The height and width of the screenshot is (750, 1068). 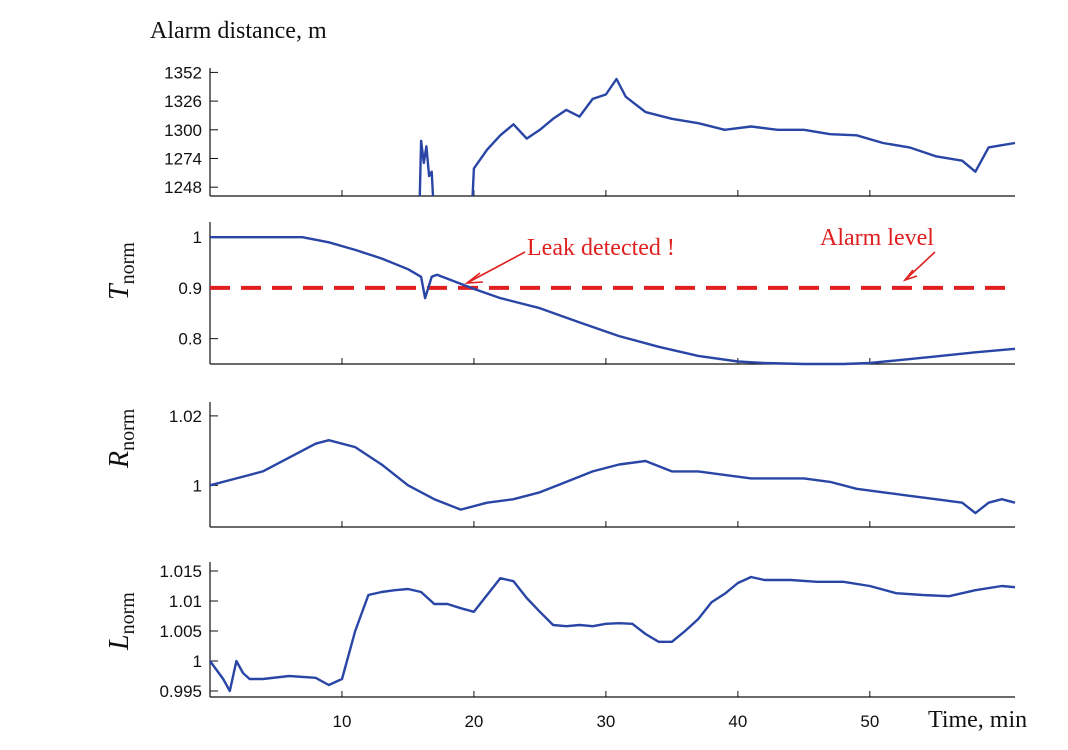 I want to click on tnorm-ylabel: Tnorm, so click(x=121, y=271).